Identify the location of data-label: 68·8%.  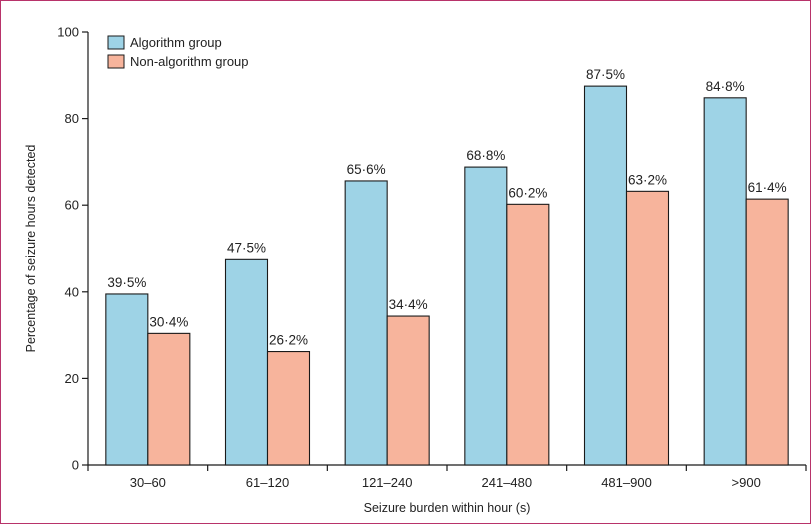
(485, 155).